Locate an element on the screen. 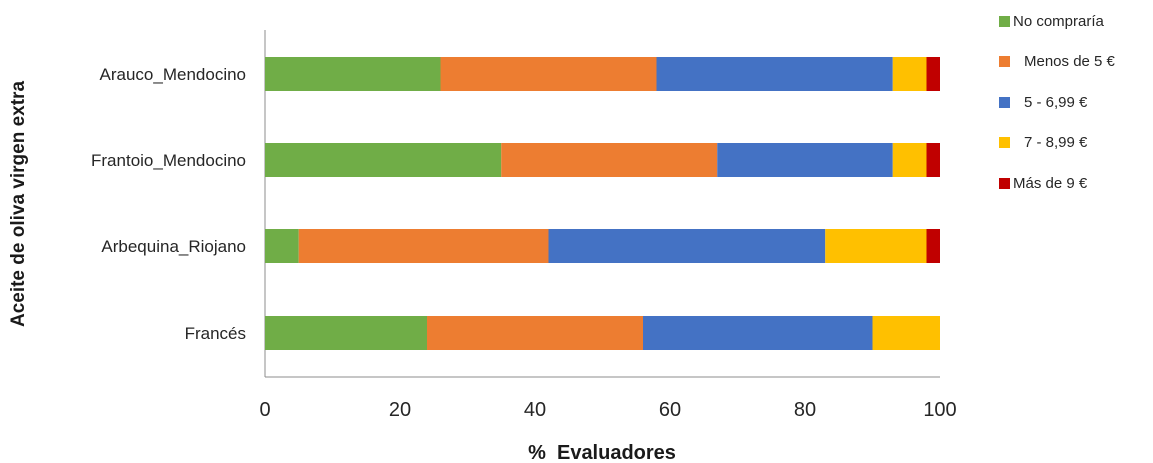  category-label: Francés is located at coordinates (215, 333).